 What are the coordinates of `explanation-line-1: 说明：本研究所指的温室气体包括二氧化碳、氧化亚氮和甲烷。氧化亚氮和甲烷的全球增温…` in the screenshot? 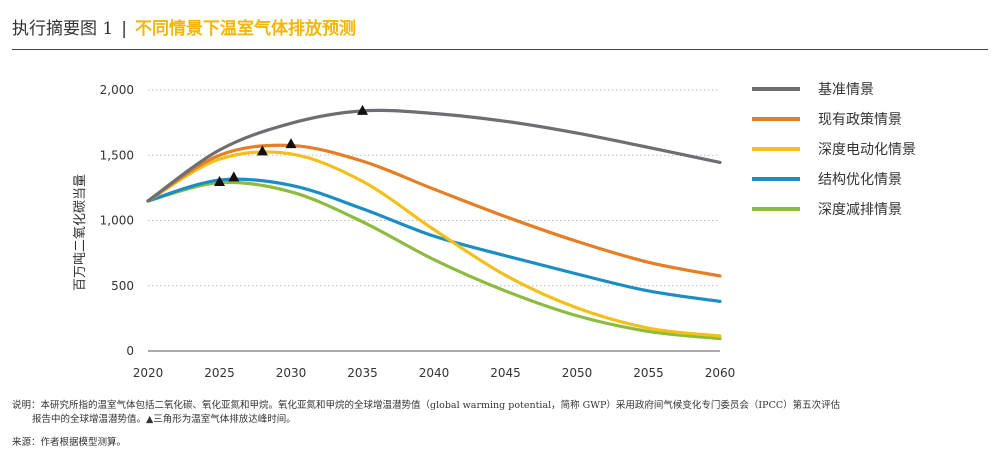 It's located at (426, 405).